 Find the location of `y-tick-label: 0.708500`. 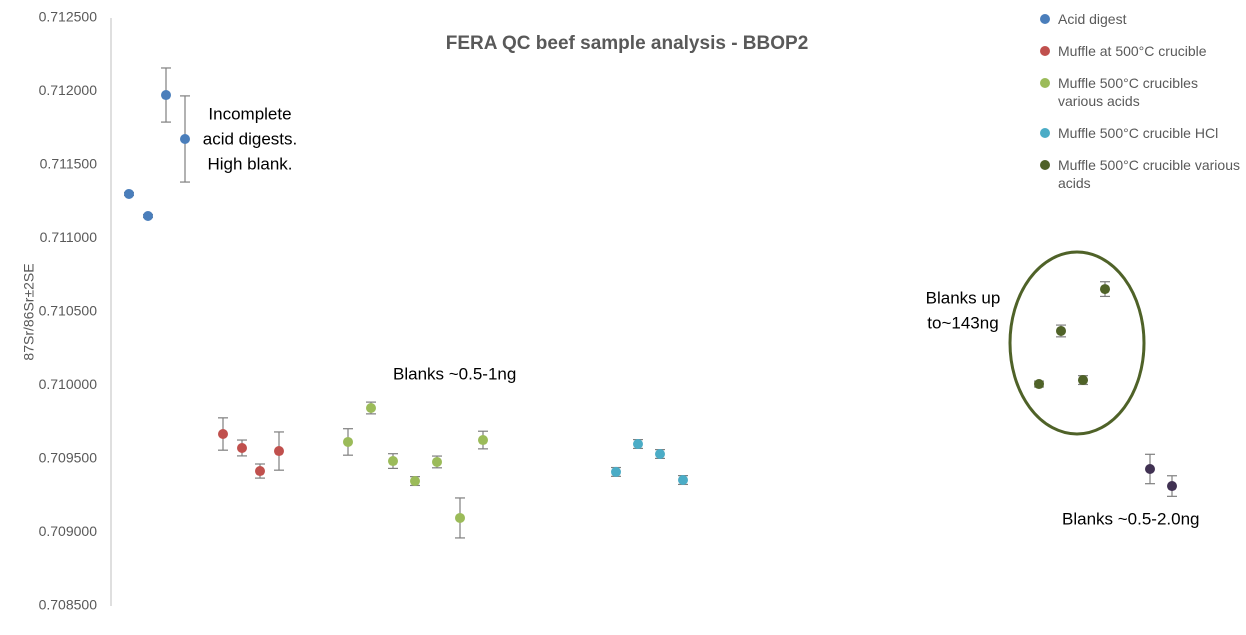

y-tick-label: 0.708500 is located at coordinates (68, 605).